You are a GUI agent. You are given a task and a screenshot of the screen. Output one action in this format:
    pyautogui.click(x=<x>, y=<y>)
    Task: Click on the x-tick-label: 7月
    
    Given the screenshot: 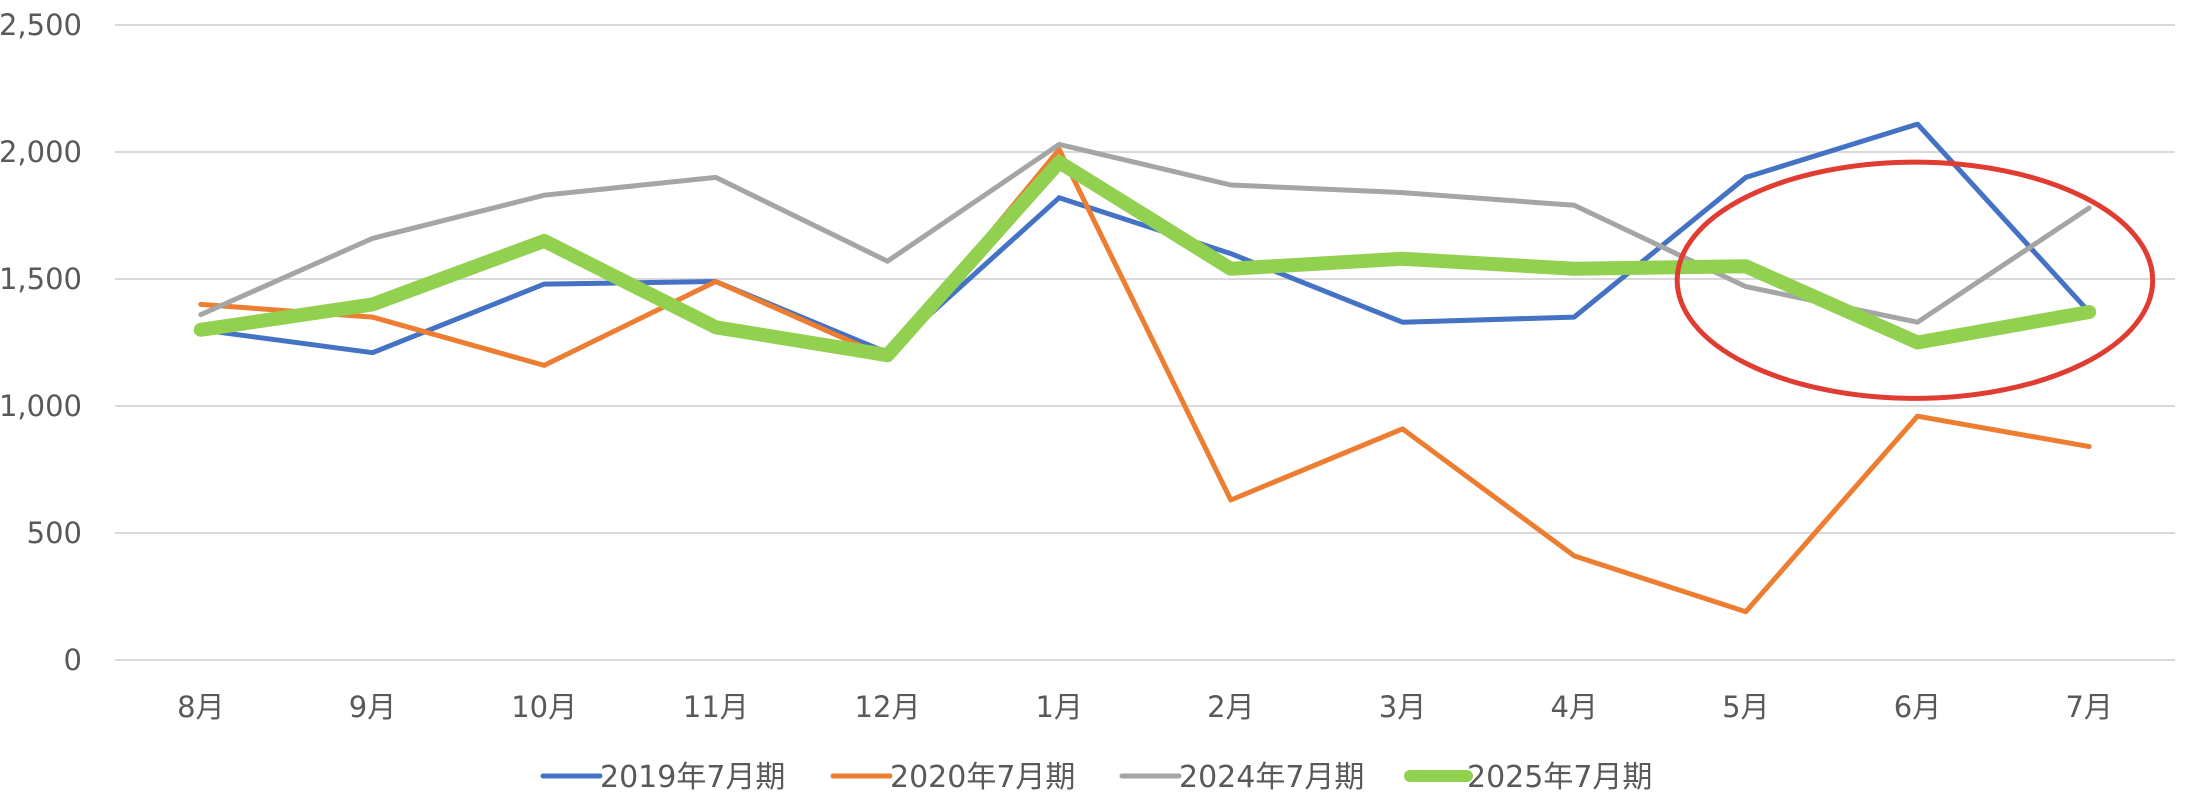 What is the action you would take?
    pyautogui.click(x=2088, y=707)
    